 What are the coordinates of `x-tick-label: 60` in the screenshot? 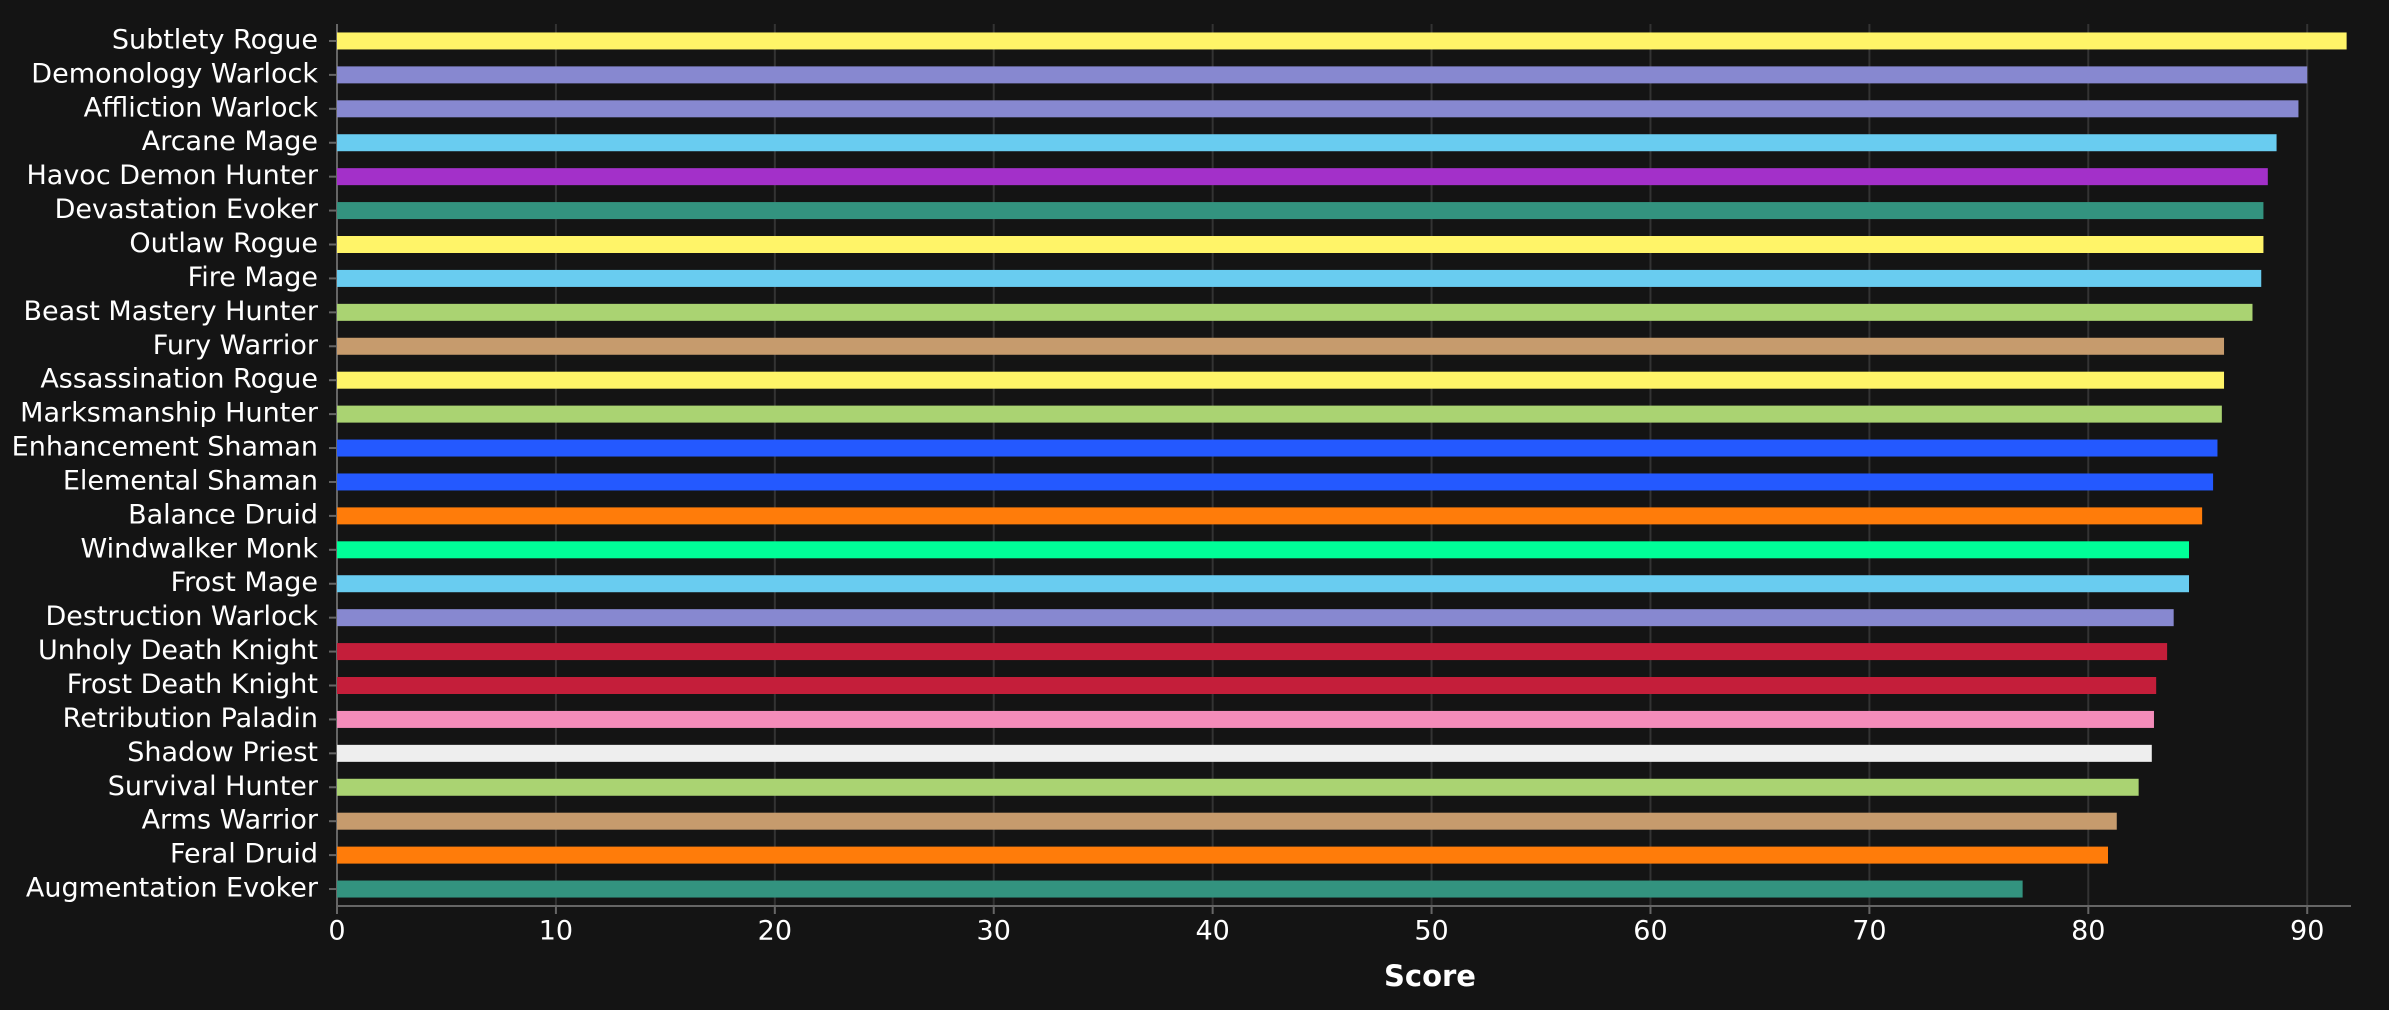 It's located at (1650, 931).